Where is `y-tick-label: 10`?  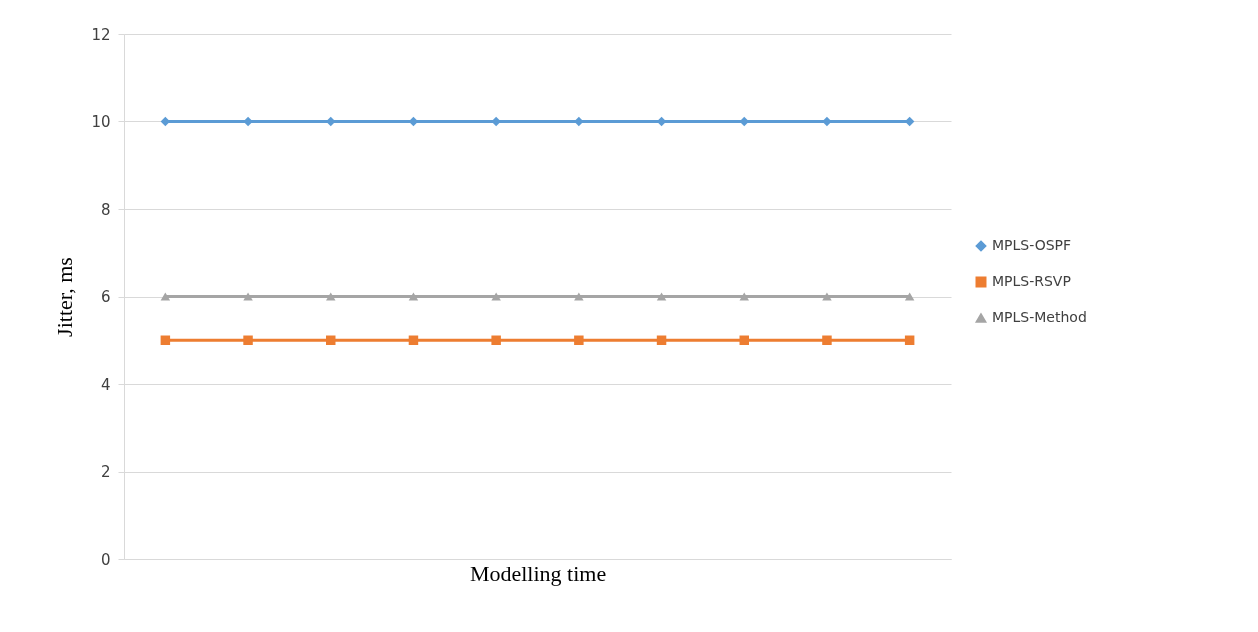 y-tick-label: 10 is located at coordinates (101, 122).